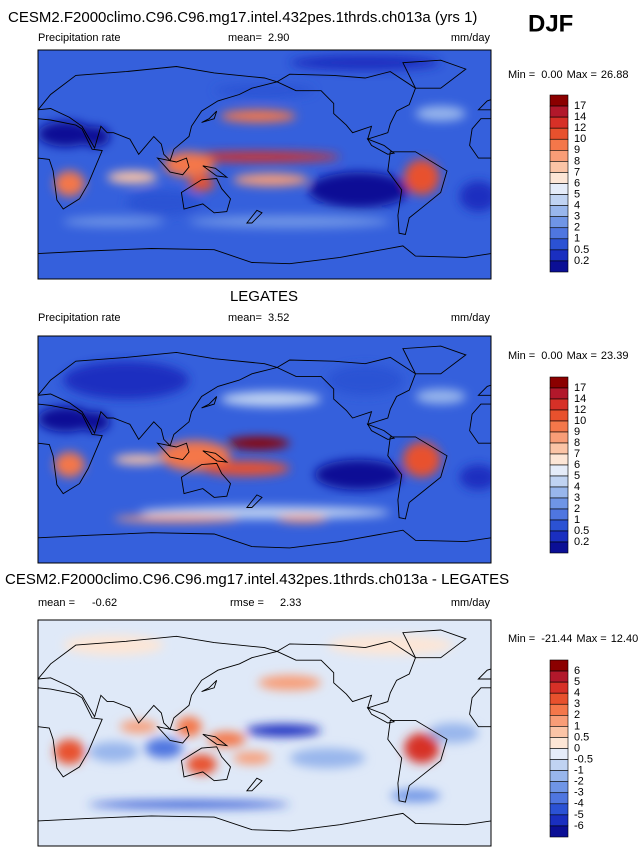 This screenshot has height=851, width=643. I want to click on colorbar-label: 0.2, so click(581, 261).